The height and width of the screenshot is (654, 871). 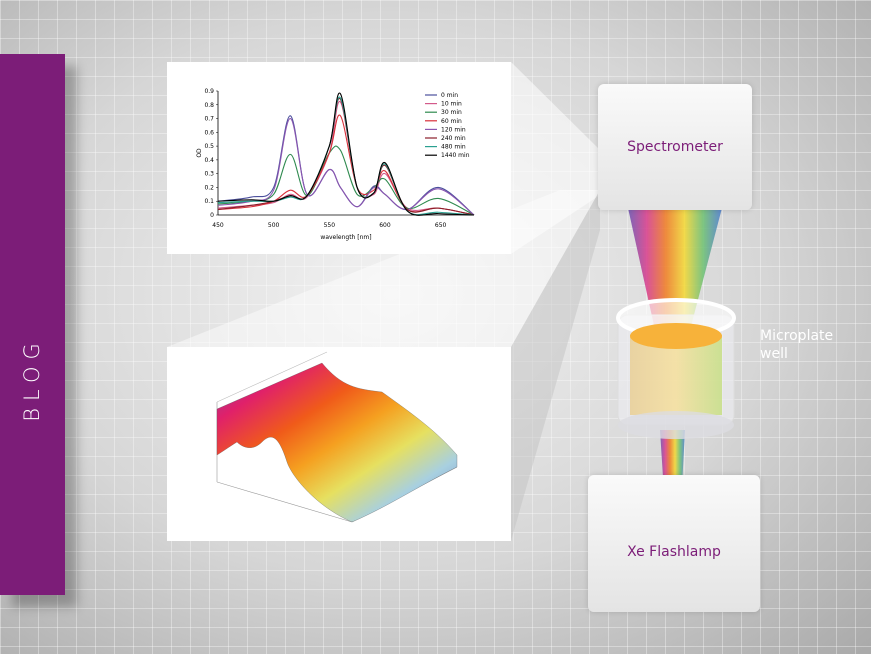 What do you see at coordinates (32, 379) in the screenshot?
I see `blog-label: BLOG` at bounding box center [32, 379].